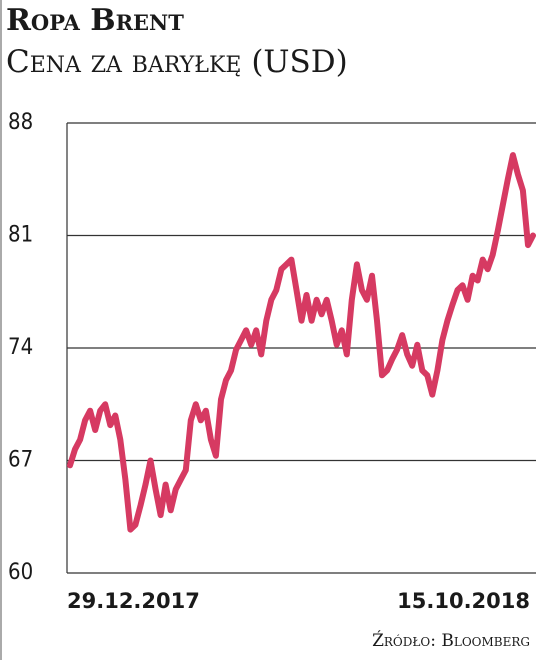 The image size is (536, 660). I want to click on y-tick-label: 88, so click(20, 122).